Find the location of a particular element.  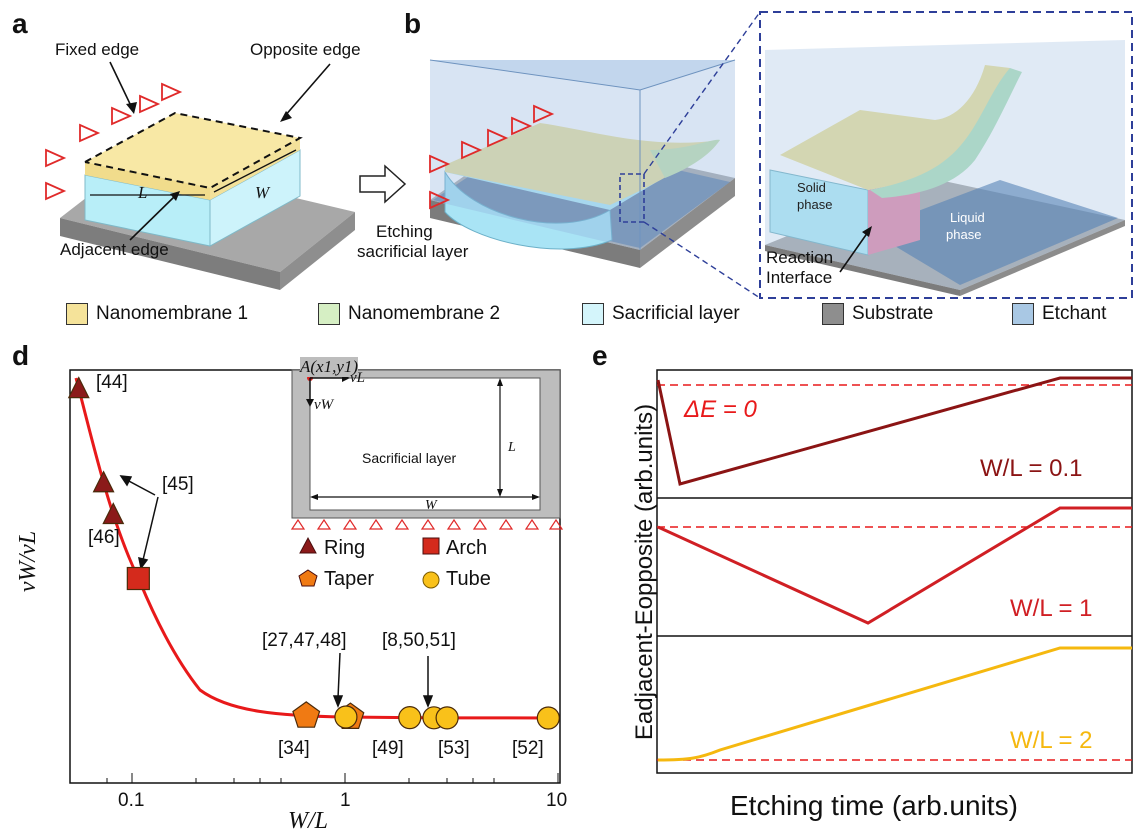

delta-e-label: ΔE = 0 is located at coordinates (720, 409).